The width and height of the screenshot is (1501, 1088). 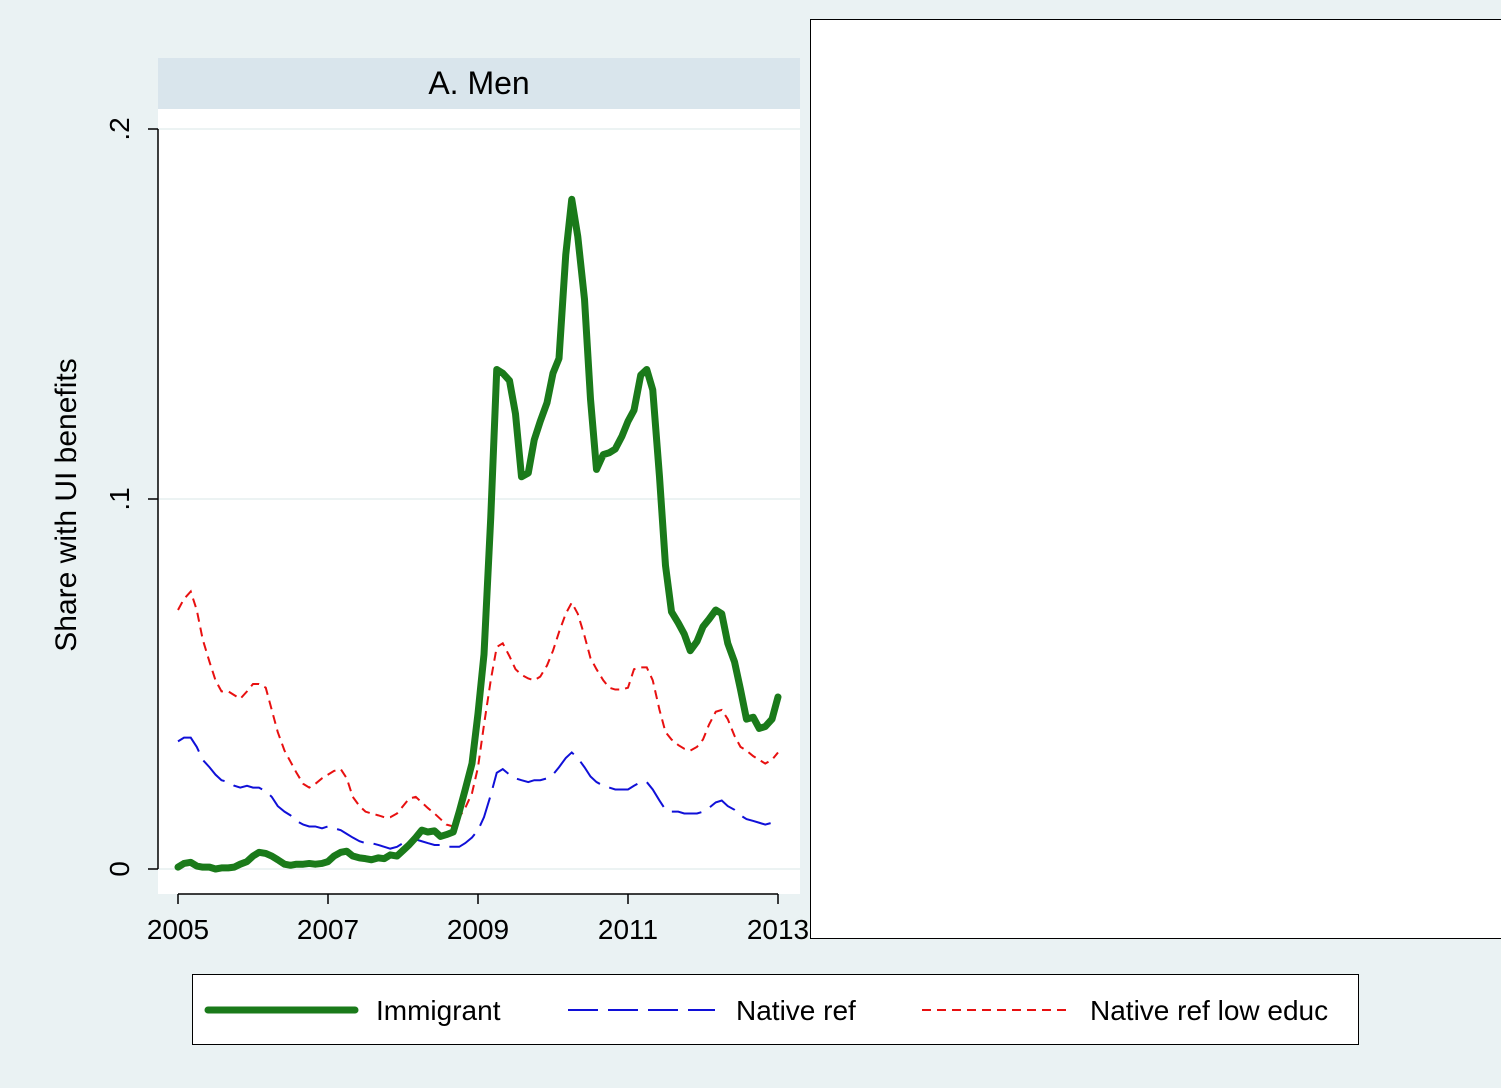 What do you see at coordinates (119, 128) in the screenshot?
I see `y-tick-label-2: .2` at bounding box center [119, 128].